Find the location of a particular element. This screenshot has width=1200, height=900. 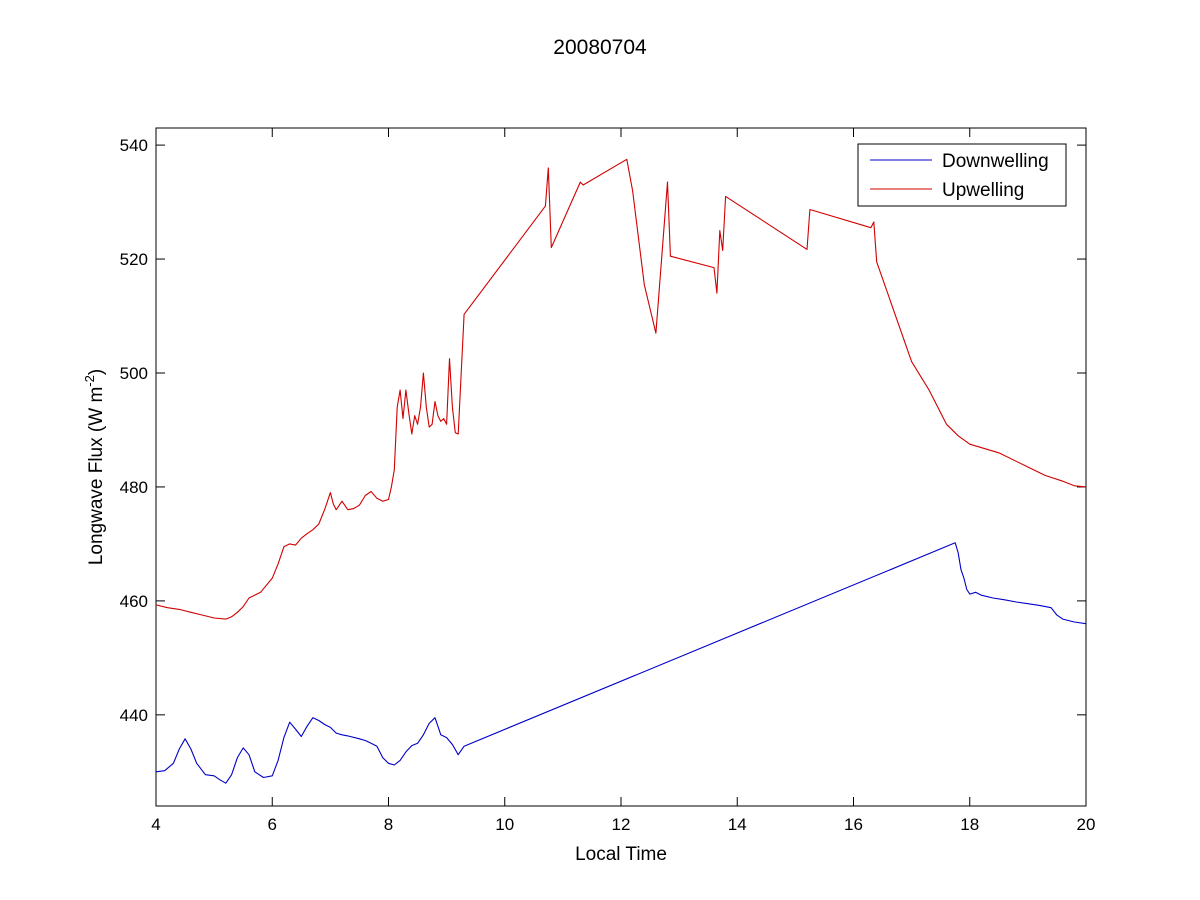

x-tick-label: 20 is located at coordinates (1086, 824).